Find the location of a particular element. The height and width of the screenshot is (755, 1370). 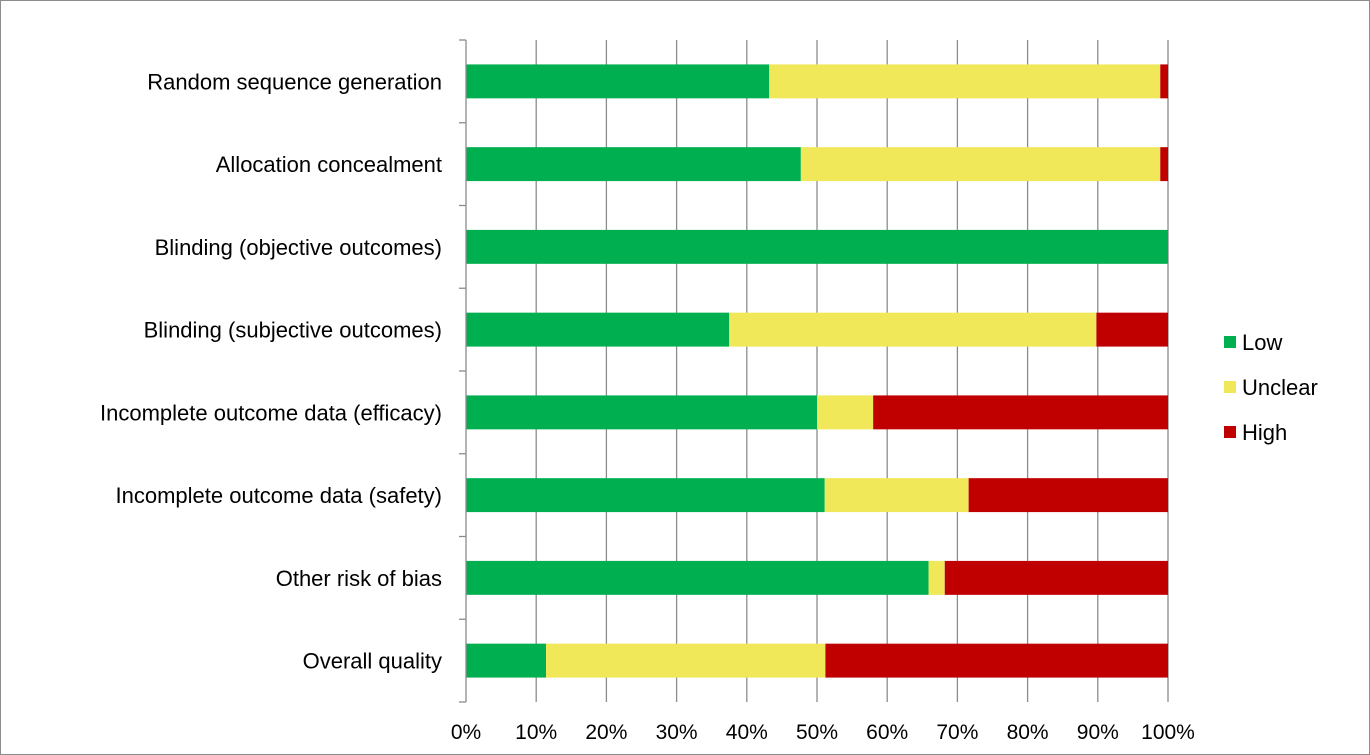

x-tick-label: 60% is located at coordinates (887, 732).